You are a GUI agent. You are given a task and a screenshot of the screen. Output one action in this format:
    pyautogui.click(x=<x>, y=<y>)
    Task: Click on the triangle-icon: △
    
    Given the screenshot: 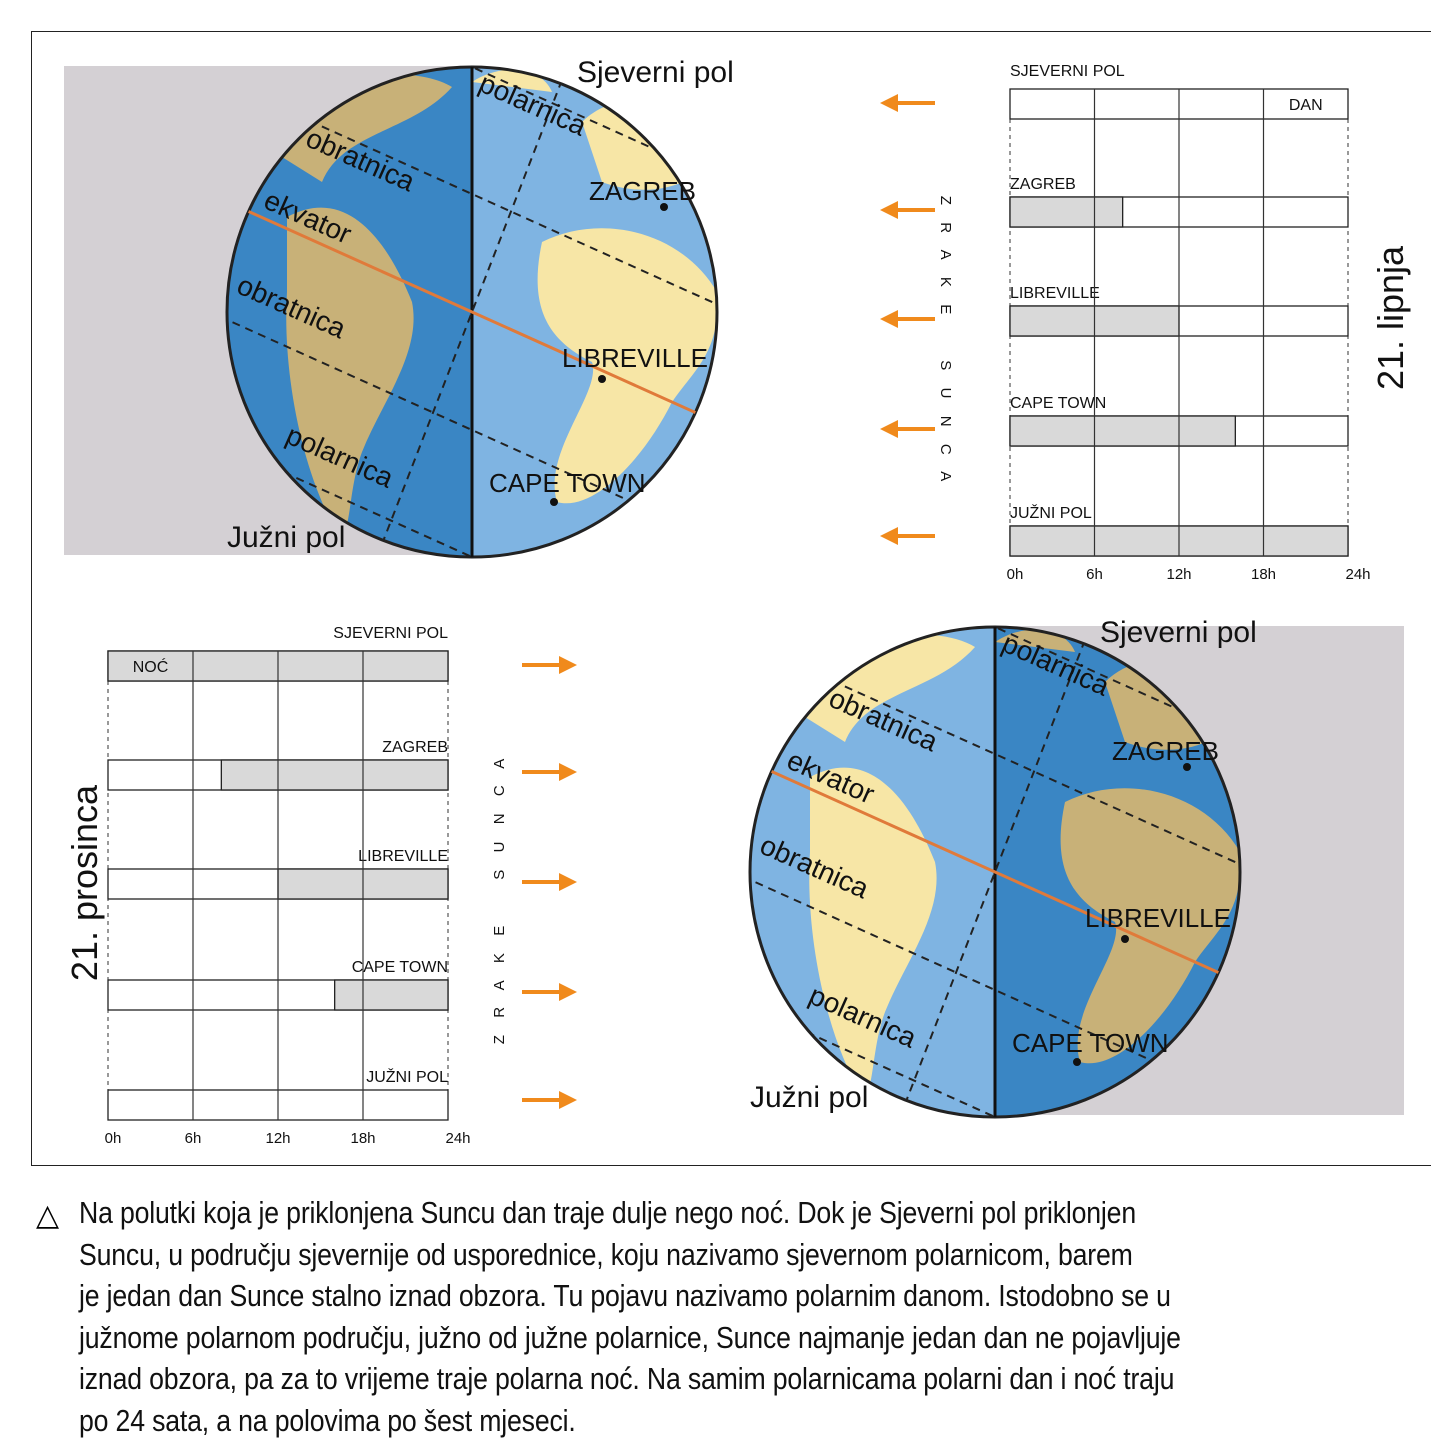 What is the action you would take?
    pyautogui.click(x=48, y=1215)
    